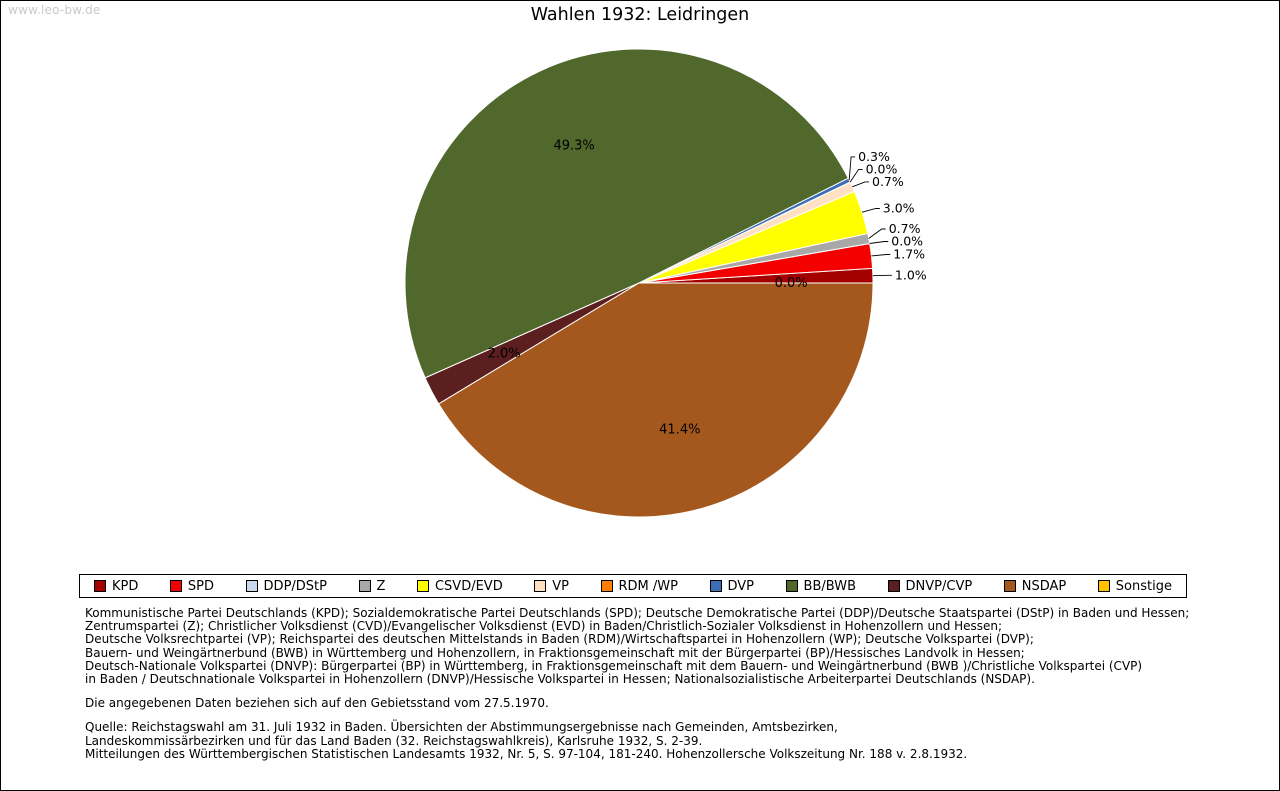 This screenshot has height=791, width=1280. I want to click on legend-swatch-vp, so click(540, 586).